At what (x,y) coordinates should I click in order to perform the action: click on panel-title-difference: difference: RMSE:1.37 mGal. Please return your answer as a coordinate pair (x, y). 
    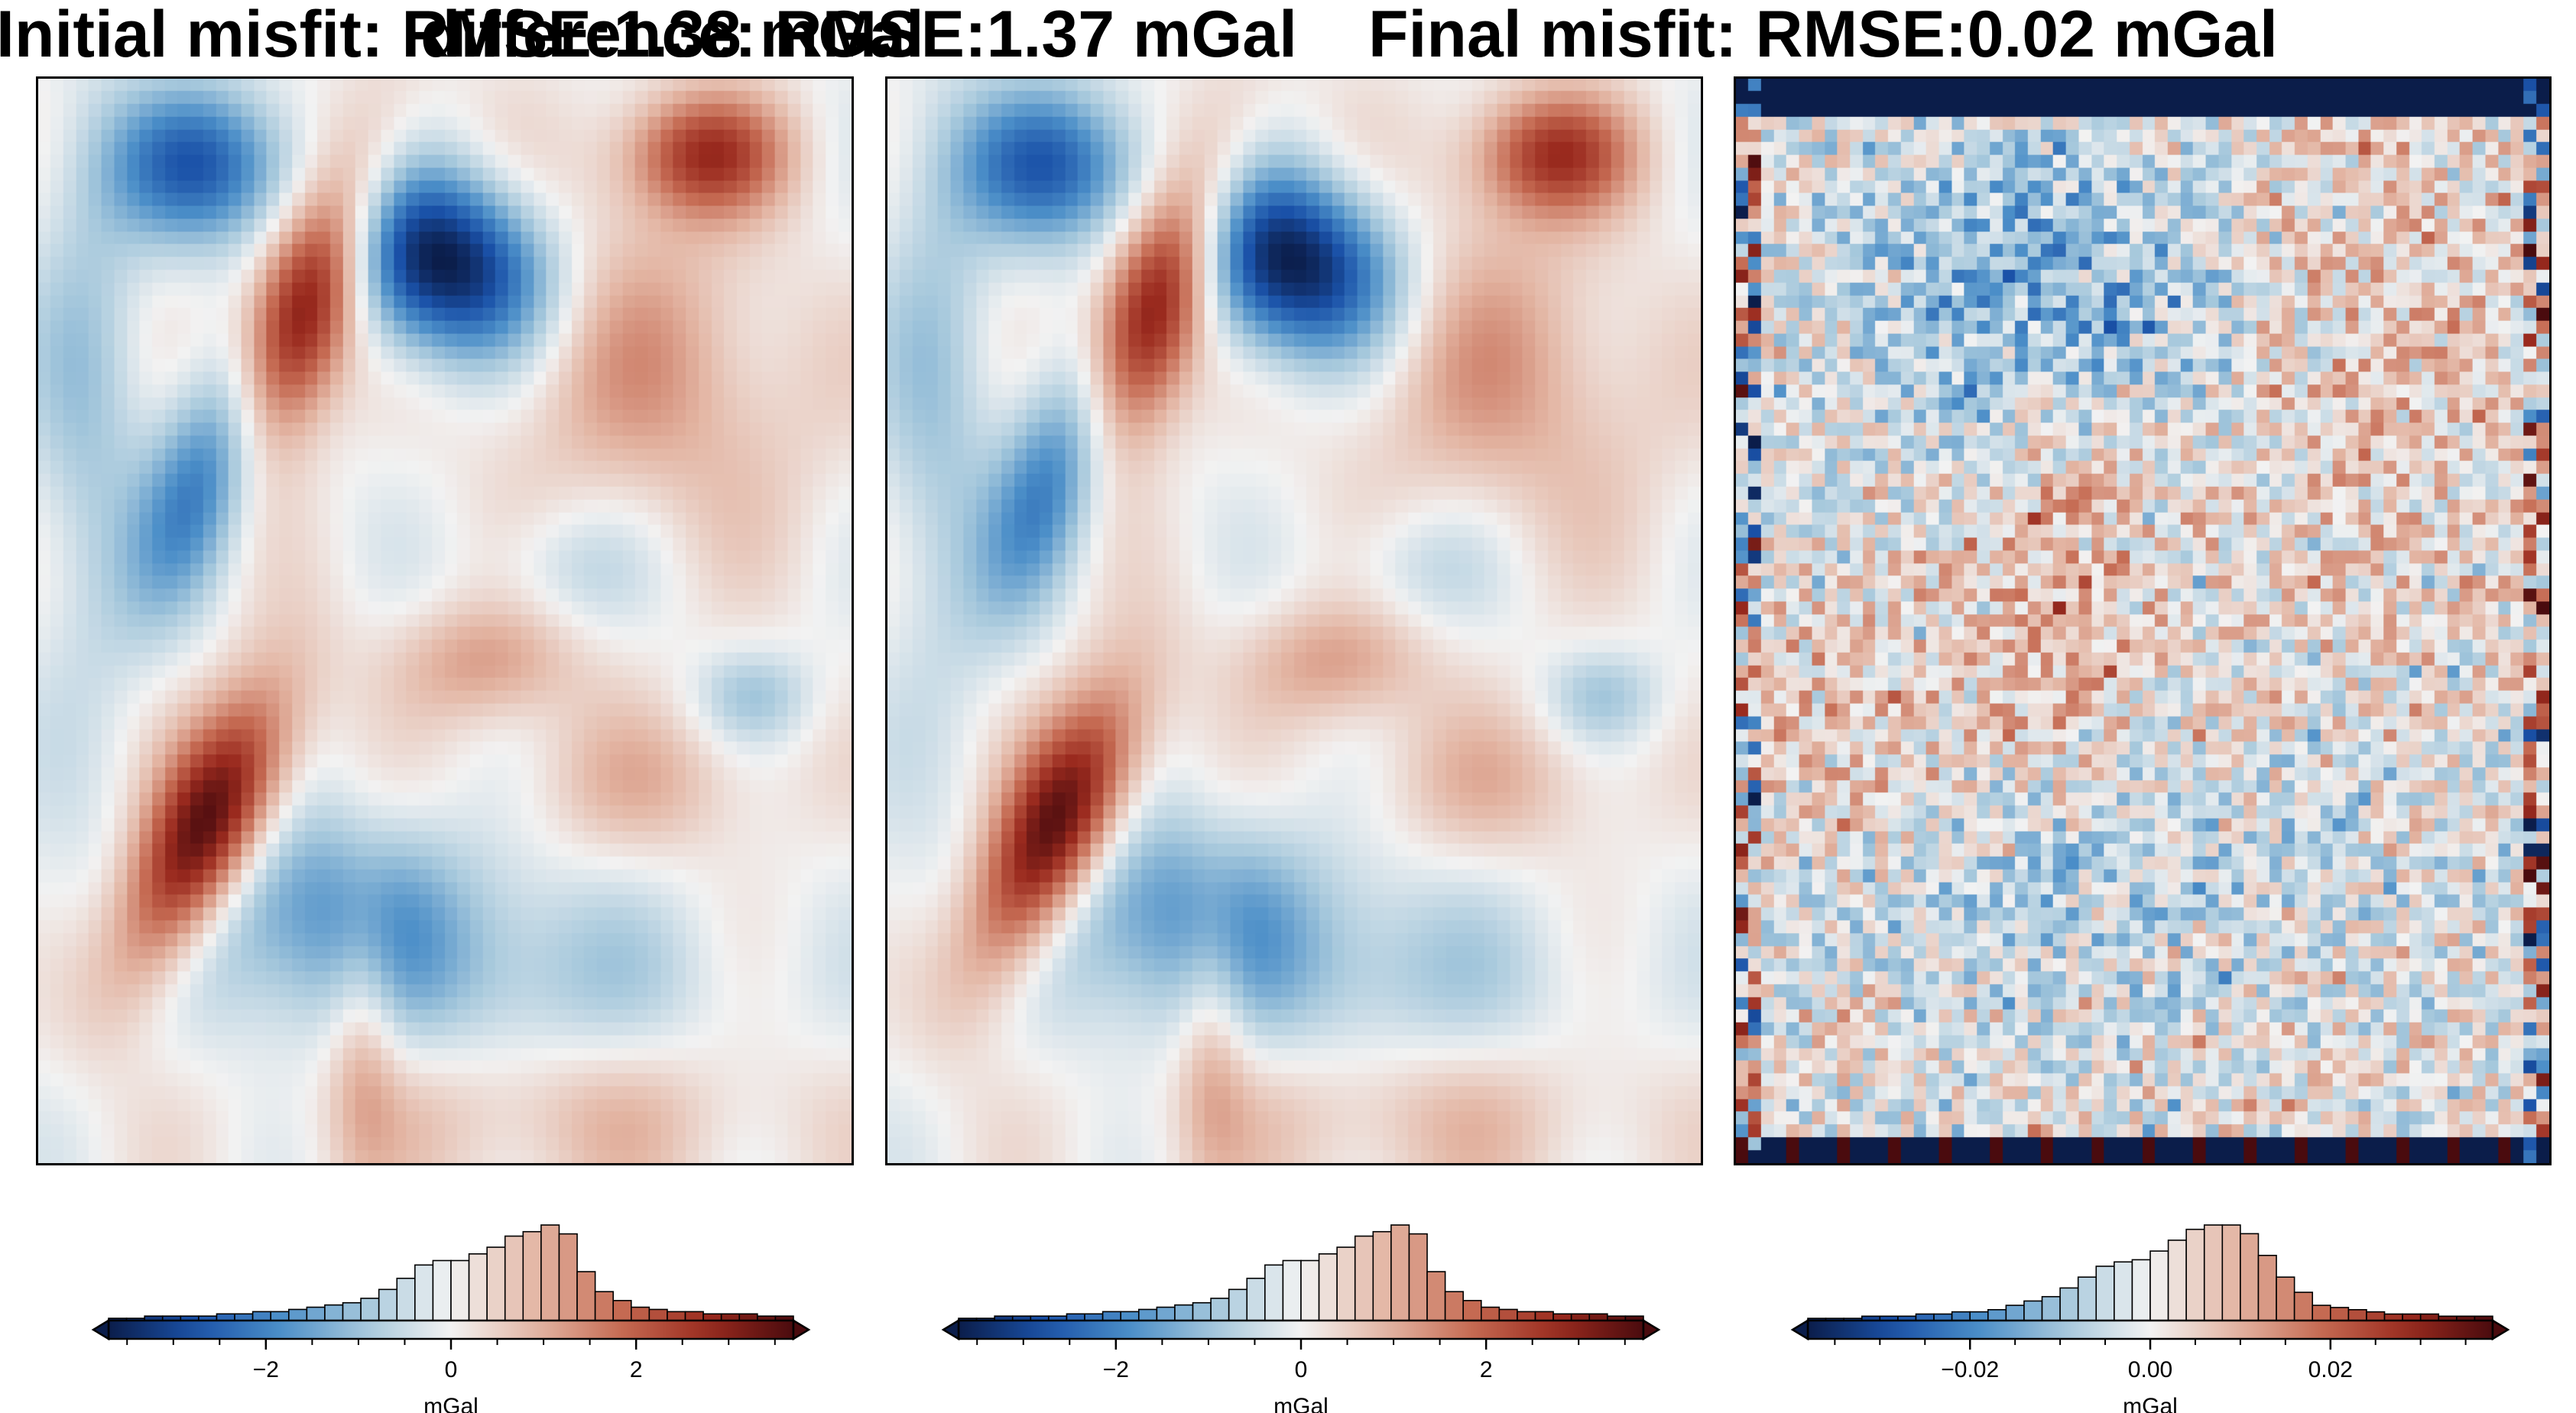
    Looking at the image, I should click on (859, 35).